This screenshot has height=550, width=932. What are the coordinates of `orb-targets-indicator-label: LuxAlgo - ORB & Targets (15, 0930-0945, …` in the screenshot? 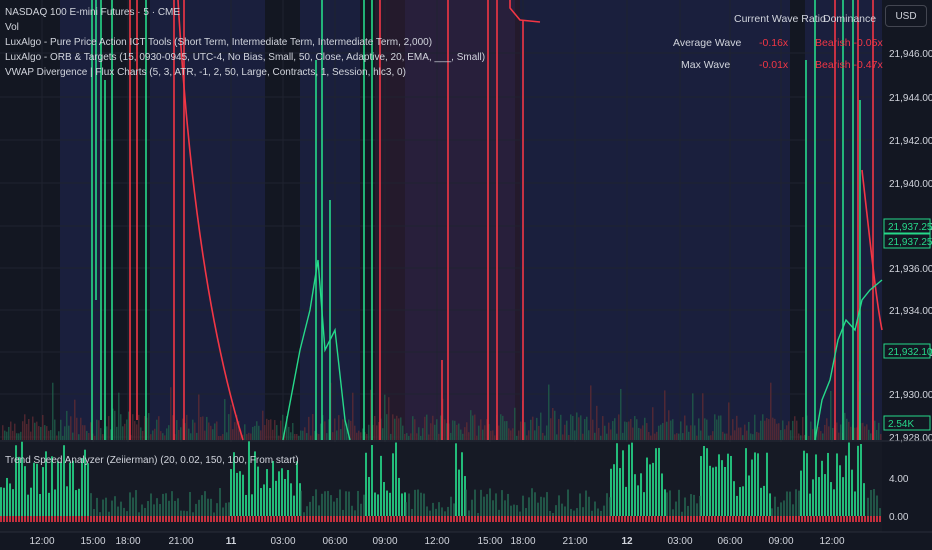 It's located at (245, 57).